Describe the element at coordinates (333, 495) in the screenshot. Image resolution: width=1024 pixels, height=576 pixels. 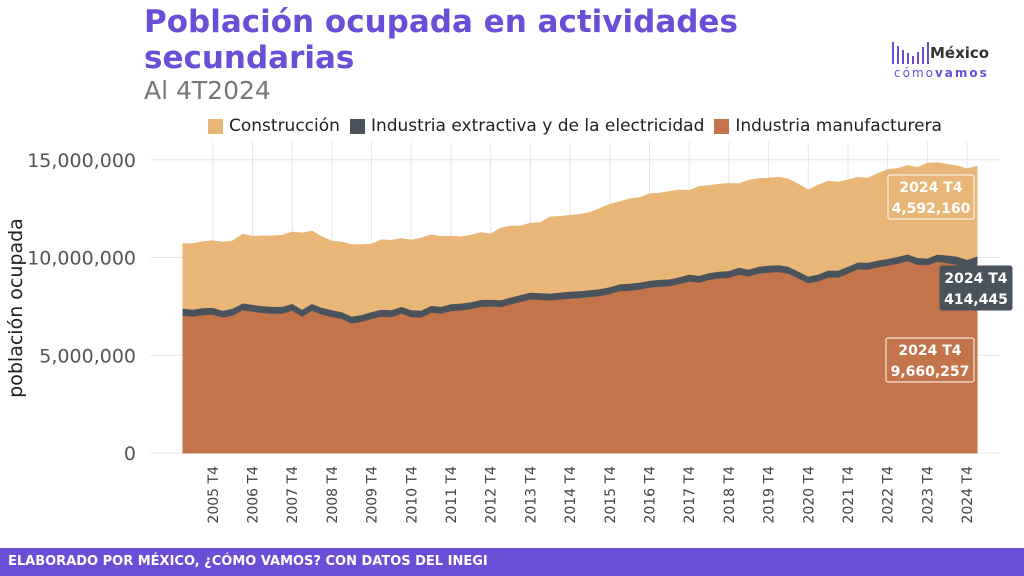
I see `x-tick-label: 2008 T4` at that location.